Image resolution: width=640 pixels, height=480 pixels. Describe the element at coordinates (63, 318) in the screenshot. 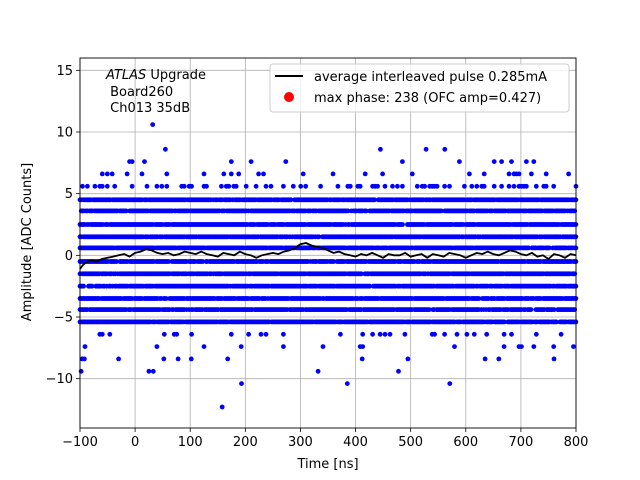

I see `y-tick-label: −5` at that location.